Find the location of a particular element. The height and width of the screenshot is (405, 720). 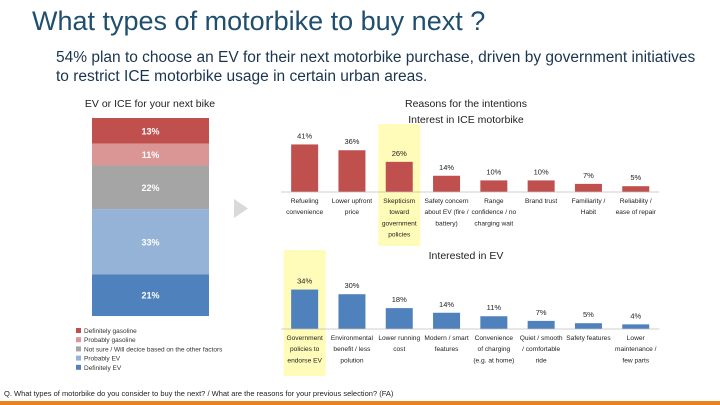

category-label: charging wait is located at coordinates (493, 223).